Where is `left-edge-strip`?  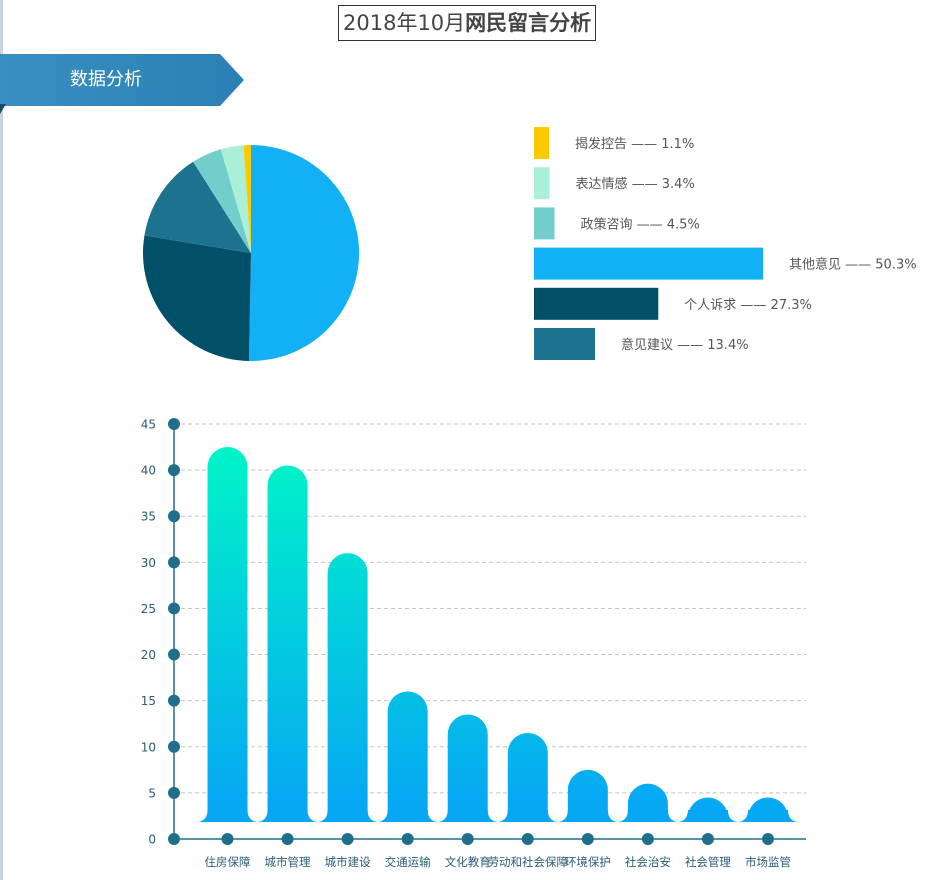 left-edge-strip is located at coordinates (1, 440).